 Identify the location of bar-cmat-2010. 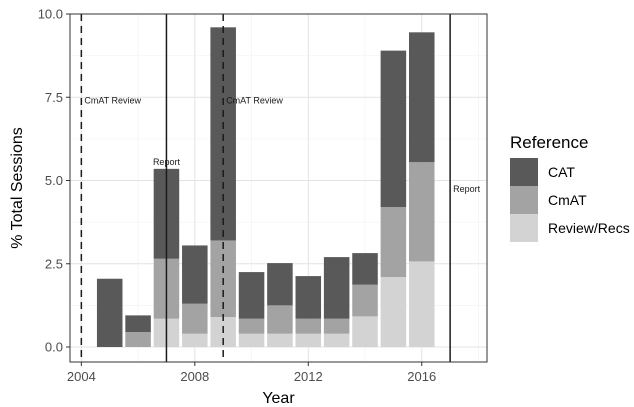
(251, 326).